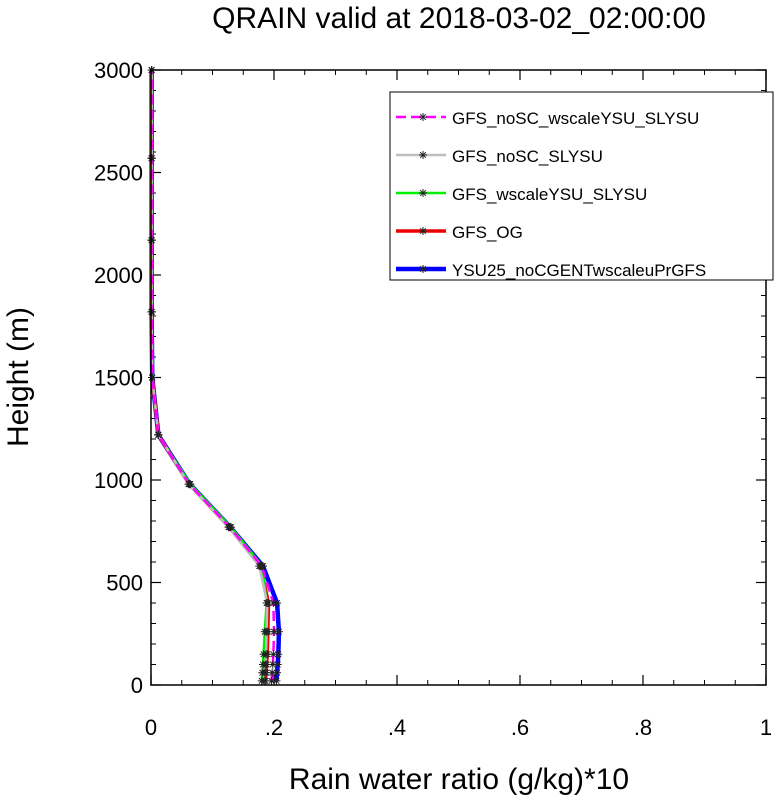 This screenshot has width=783, height=802. Describe the element at coordinates (520, 727) in the screenshot. I see `x-tick-label: .6` at that location.